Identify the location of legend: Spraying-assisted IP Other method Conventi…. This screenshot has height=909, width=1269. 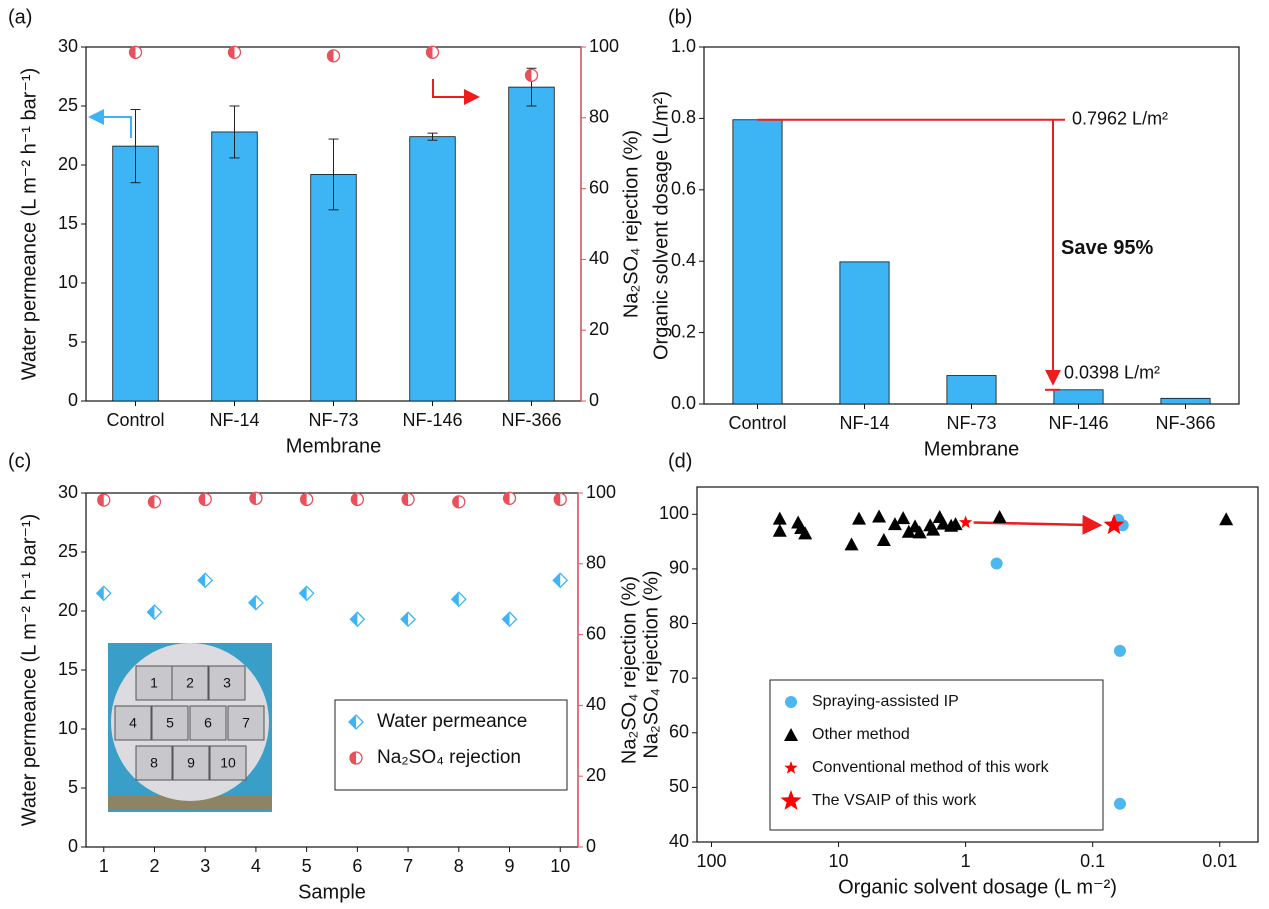
(936, 755).